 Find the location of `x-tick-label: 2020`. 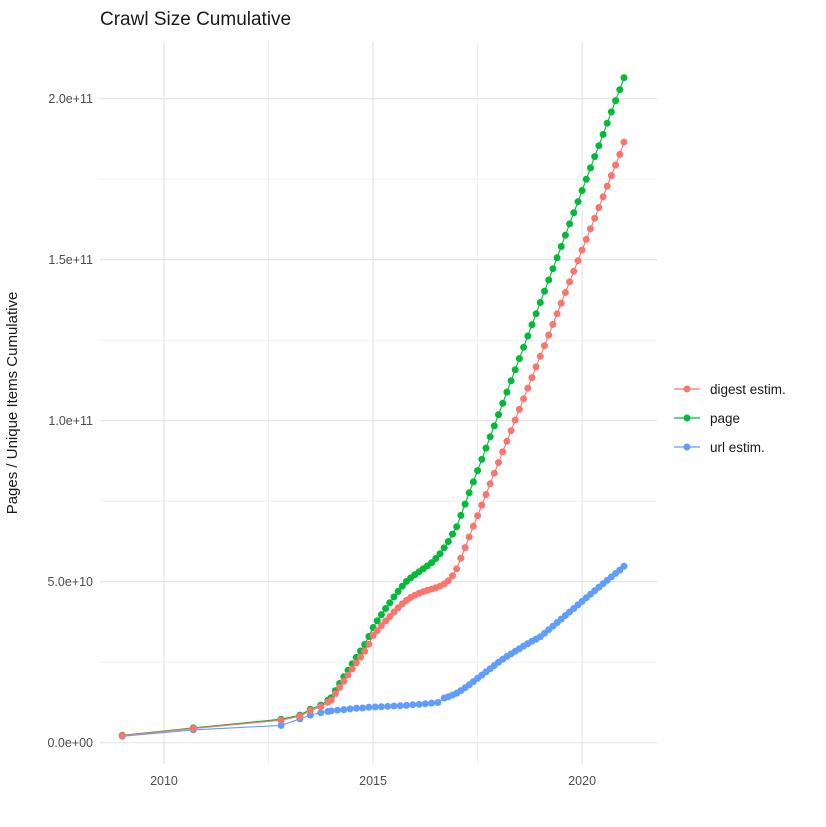

x-tick-label: 2020 is located at coordinates (582, 781).